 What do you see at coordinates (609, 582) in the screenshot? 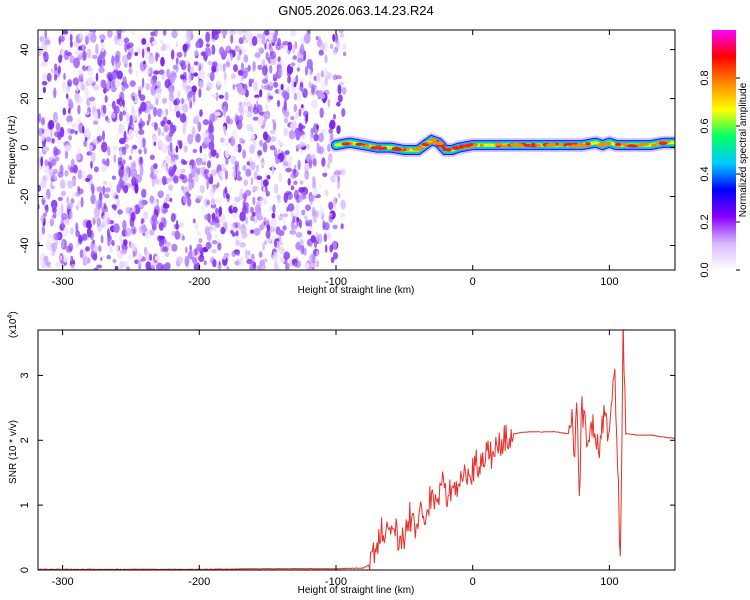
I see `bottom-x-tick-label: 100` at bounding box center [609, 582].